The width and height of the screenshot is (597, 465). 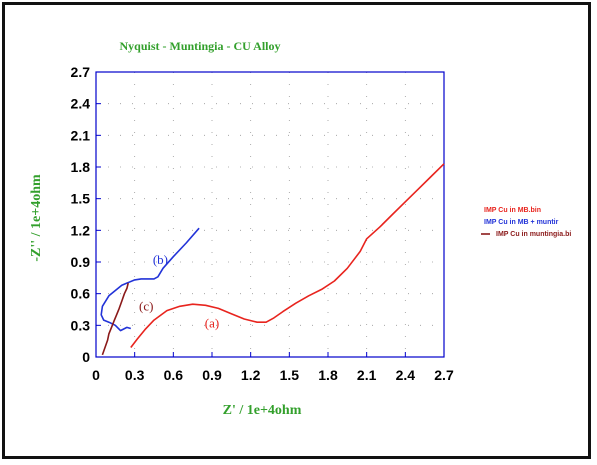 I want to click on legend-entry-2: IMP Cu in MB + muntir, so click(x=521, y=222).